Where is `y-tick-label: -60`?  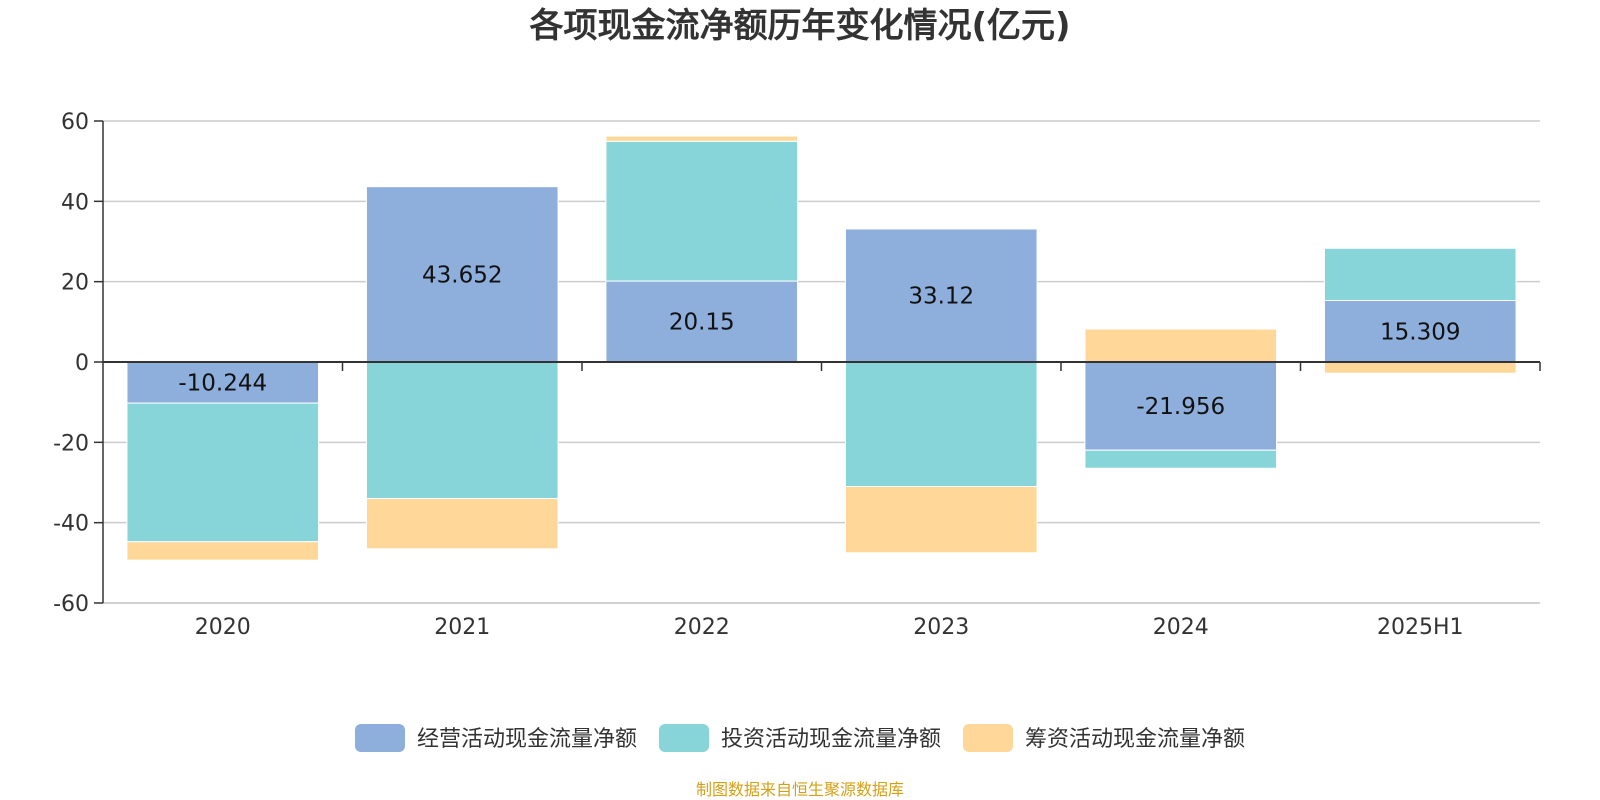 y-tick-label: -60 is located at coordinates (71, 604).